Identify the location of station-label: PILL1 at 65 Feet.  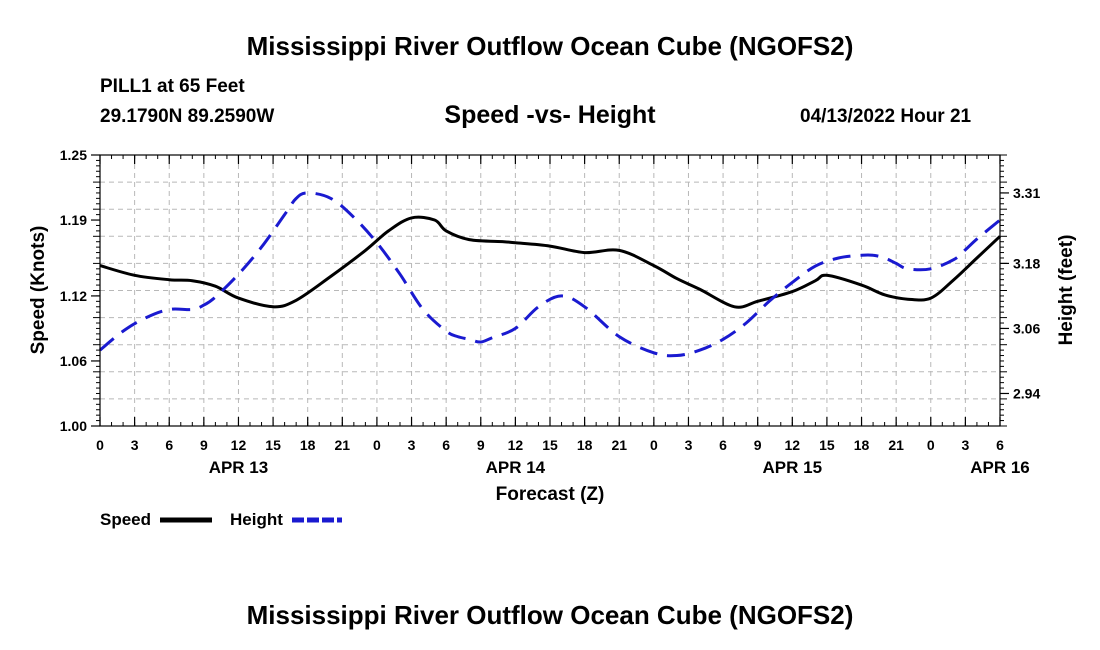
(172, 86).